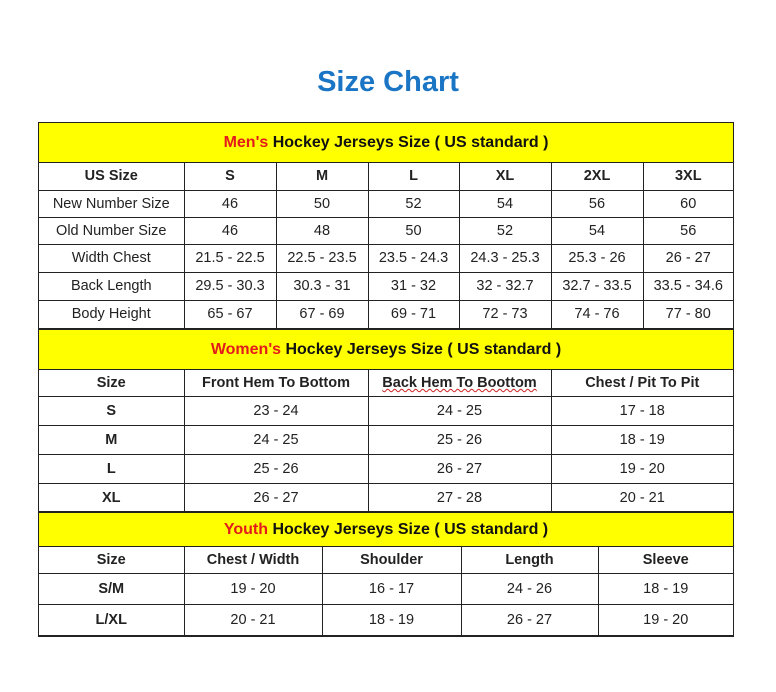  What do you see at coordinates (322, 314) in the screenshot?
I see `cell: 67 - 69` at bounding box center [322, 314].